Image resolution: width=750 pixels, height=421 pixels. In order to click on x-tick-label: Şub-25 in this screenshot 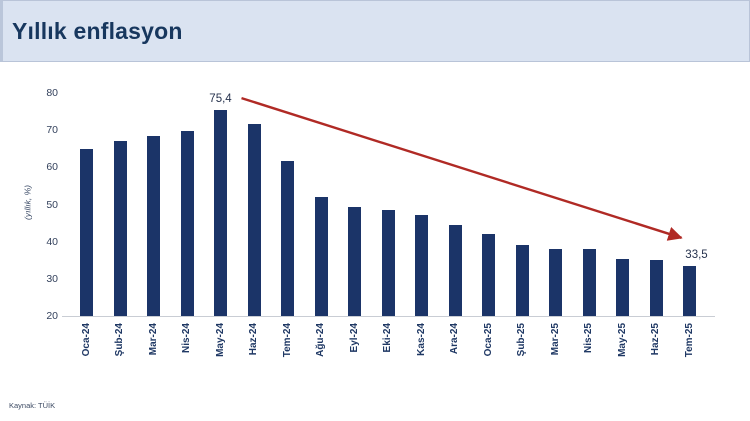, I will do `click(521, 340)`.